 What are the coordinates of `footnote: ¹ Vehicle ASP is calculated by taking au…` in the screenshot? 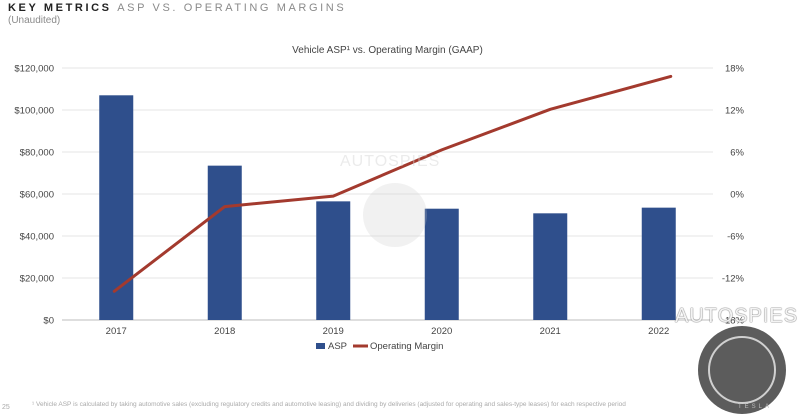 It's located at (329, 404).